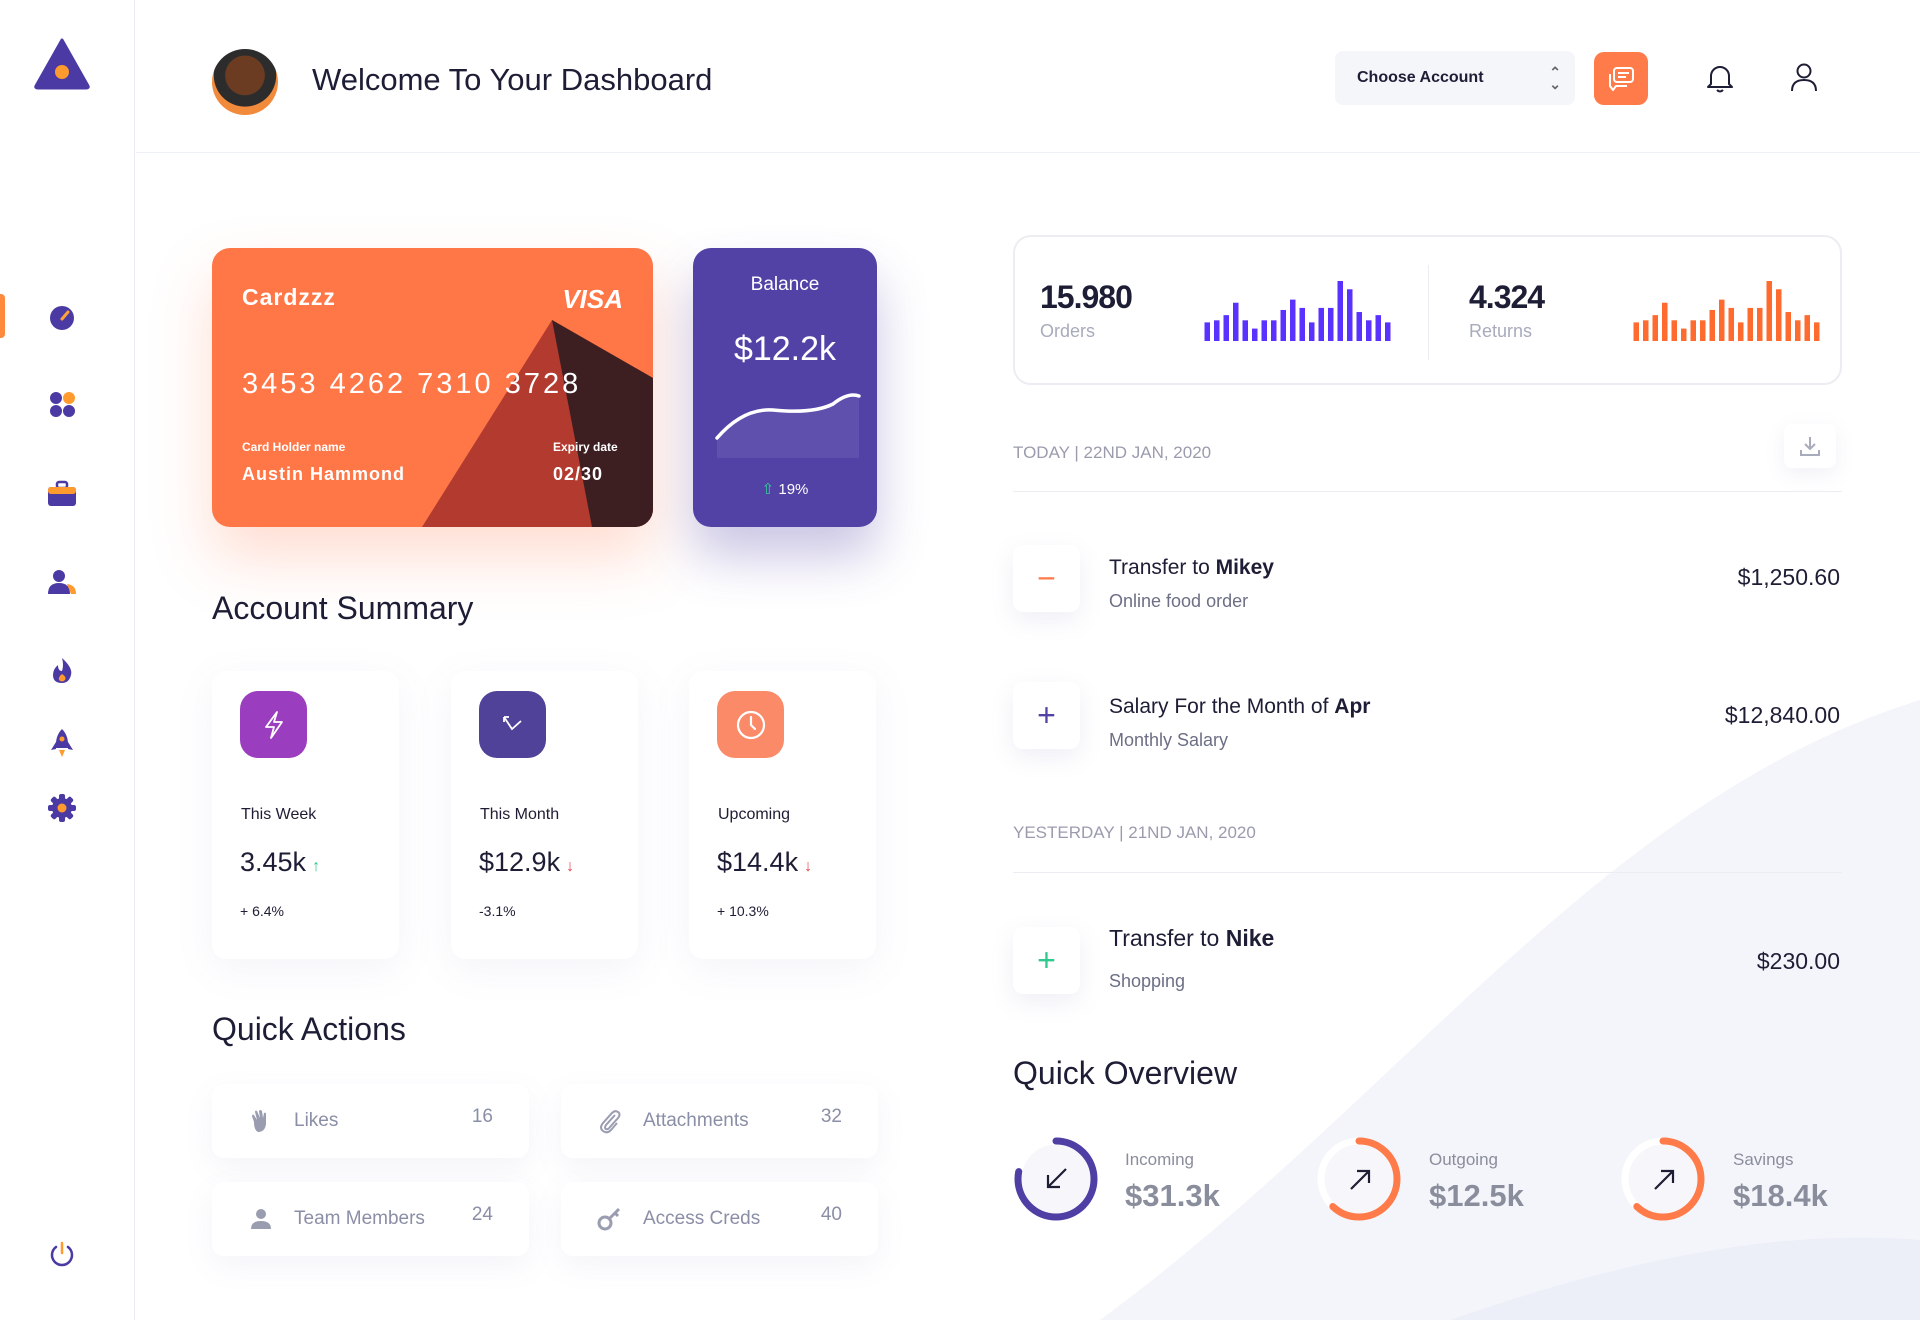 The image size is (1920, 1320). I want to click on summary-label: Upcoming, so click(754, 814).